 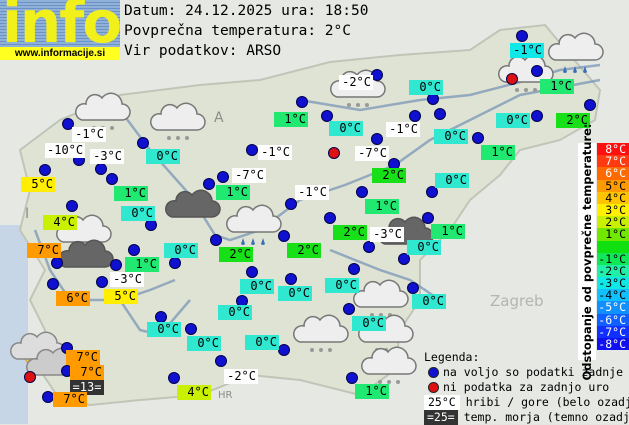 I want to click on logo-url: www.informacije.si, so click(x=60, y=53).